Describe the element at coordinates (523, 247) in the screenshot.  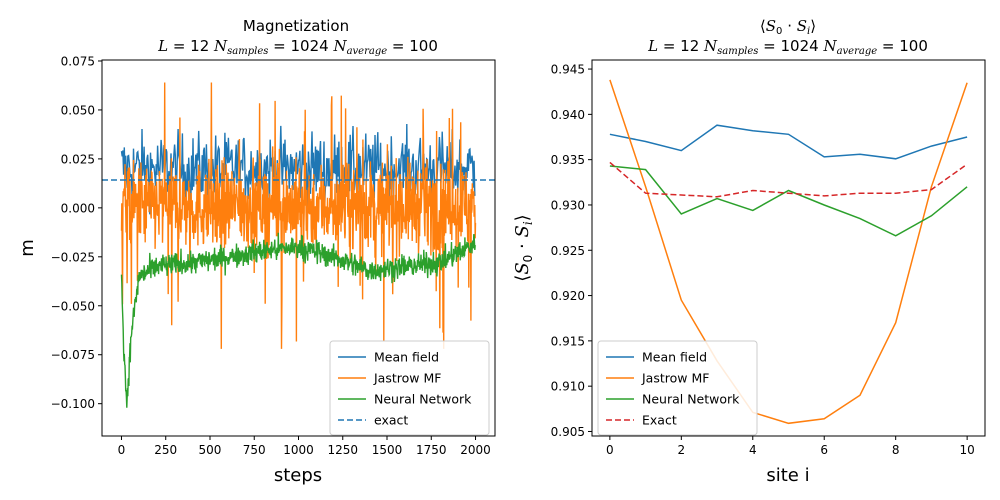
I see `correlation-y-axis-label: ⟨S0 · Si⟩` at that location.